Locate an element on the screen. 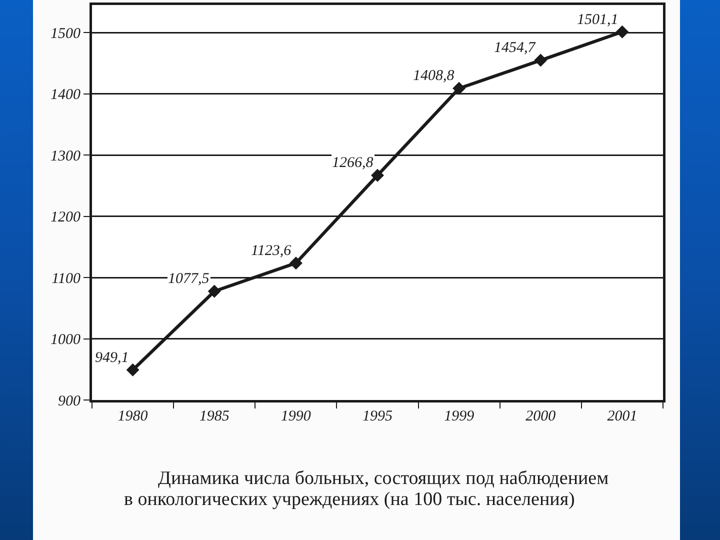 The height and width of the screenshot is (540, 720). y-tick-label: 1500 is located at coordinates (65, 34).